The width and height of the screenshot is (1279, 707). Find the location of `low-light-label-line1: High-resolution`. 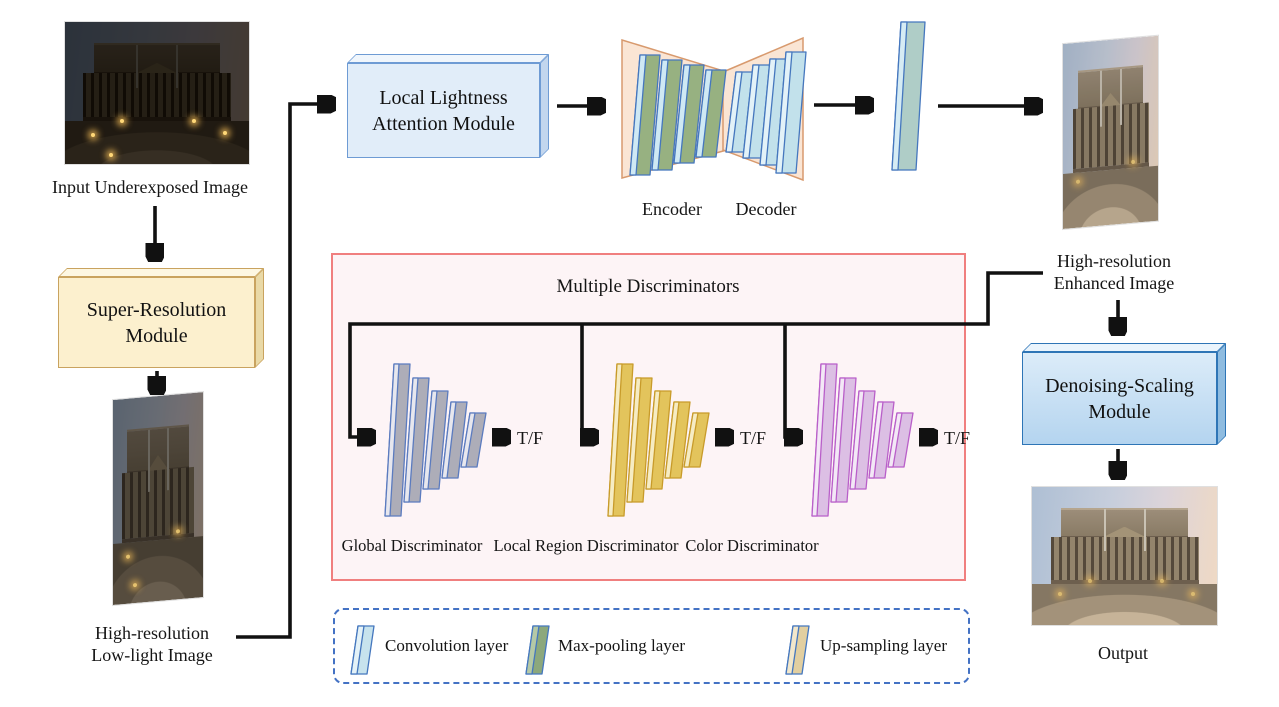

low-light-label-line1: High-resolution is located at coordinates (152, 633).